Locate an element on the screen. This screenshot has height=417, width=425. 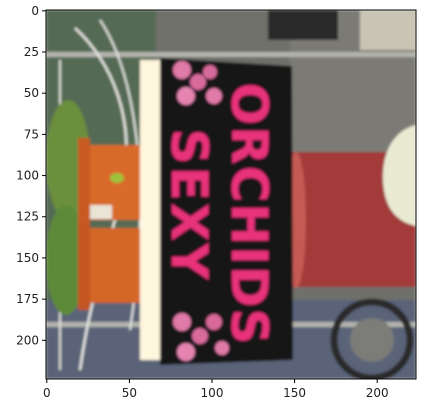
y-tick-label: 150 is located at coordinates (27, 258).